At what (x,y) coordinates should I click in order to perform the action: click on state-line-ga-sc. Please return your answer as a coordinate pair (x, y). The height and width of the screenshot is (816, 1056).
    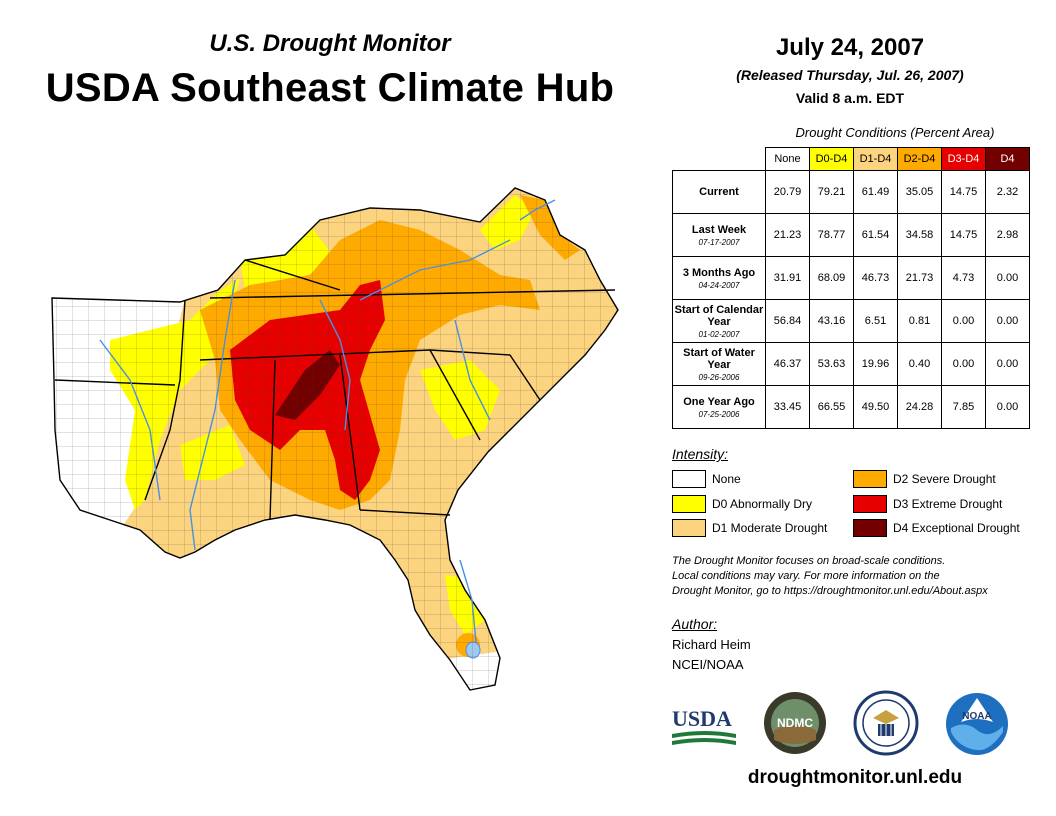
    Looking at the image, I should click on (455, 395).